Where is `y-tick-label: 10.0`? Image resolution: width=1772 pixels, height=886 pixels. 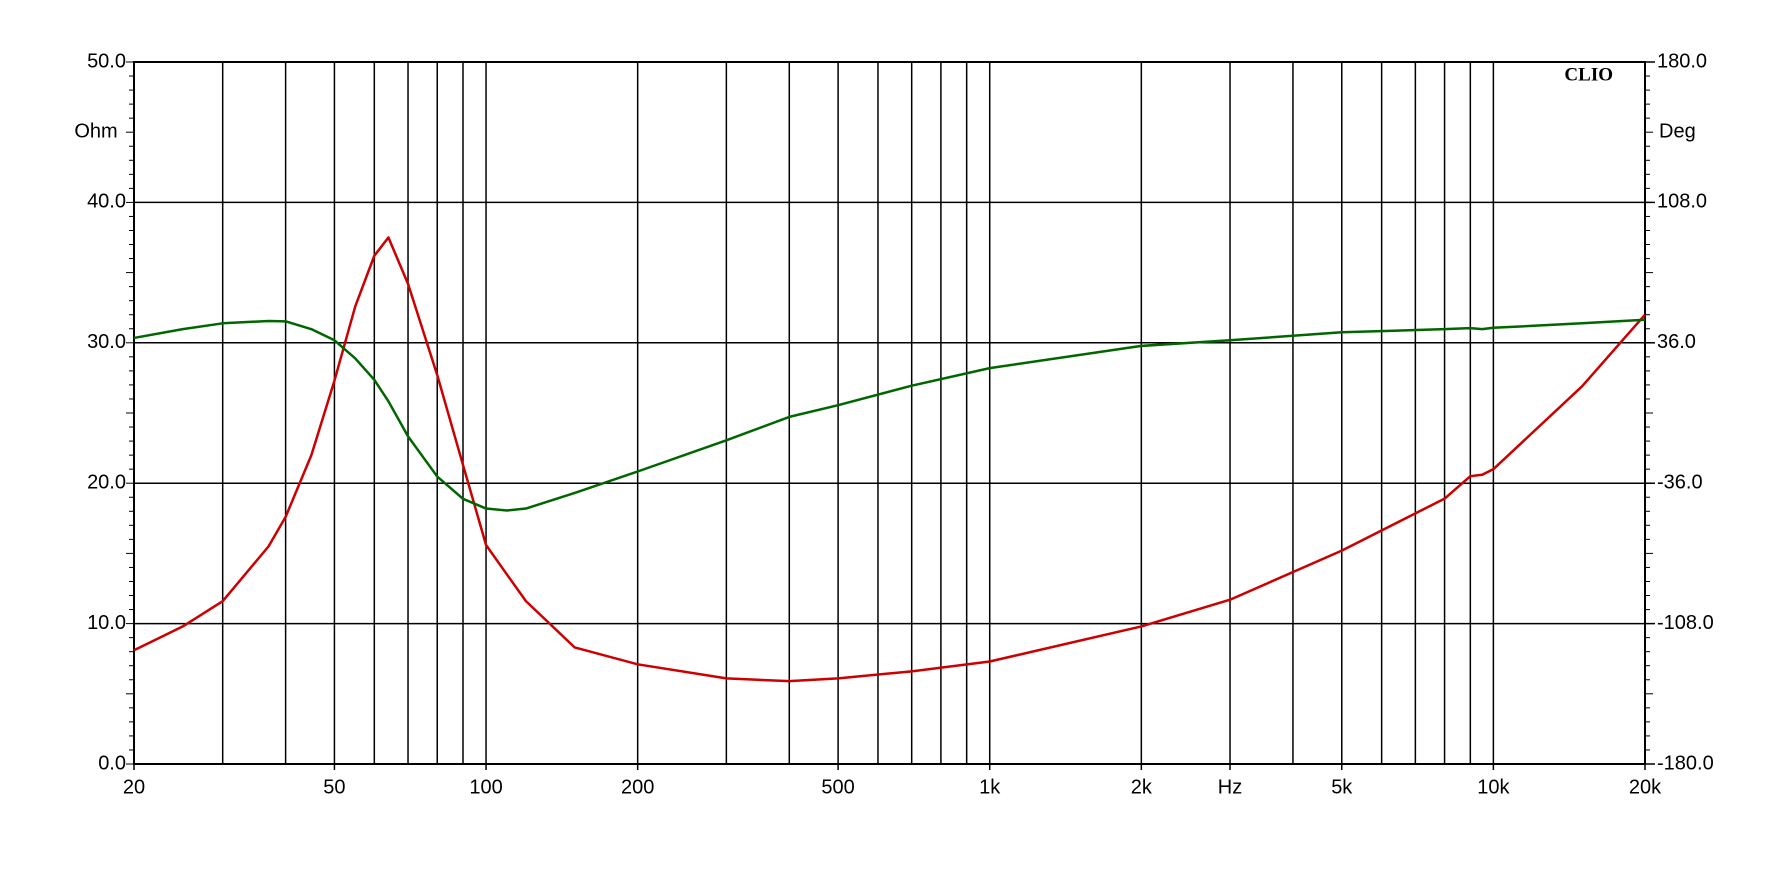 y-tick-label: 10.0 is located at coordinates (106, 623).